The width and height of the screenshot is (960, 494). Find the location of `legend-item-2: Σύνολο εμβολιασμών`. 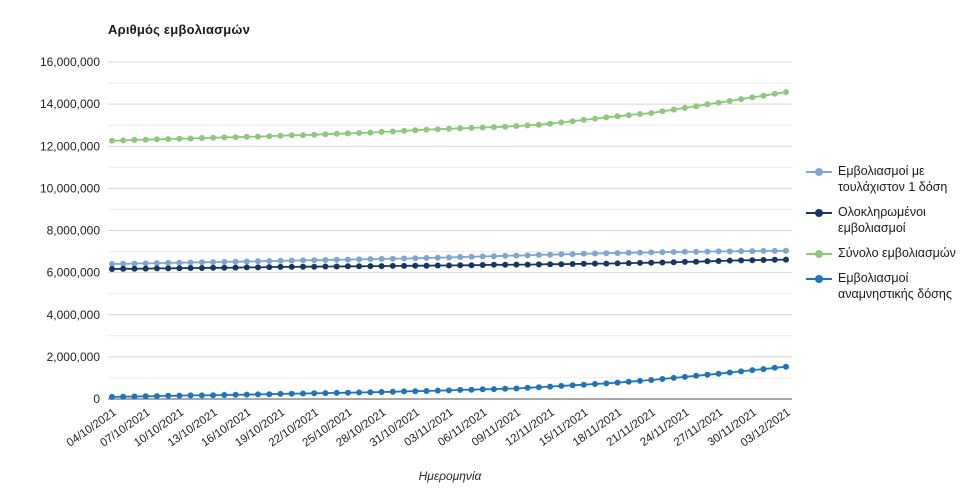

legend-item-2: Σύνολο εμβολιασμών is located at coordinates (882, 253).